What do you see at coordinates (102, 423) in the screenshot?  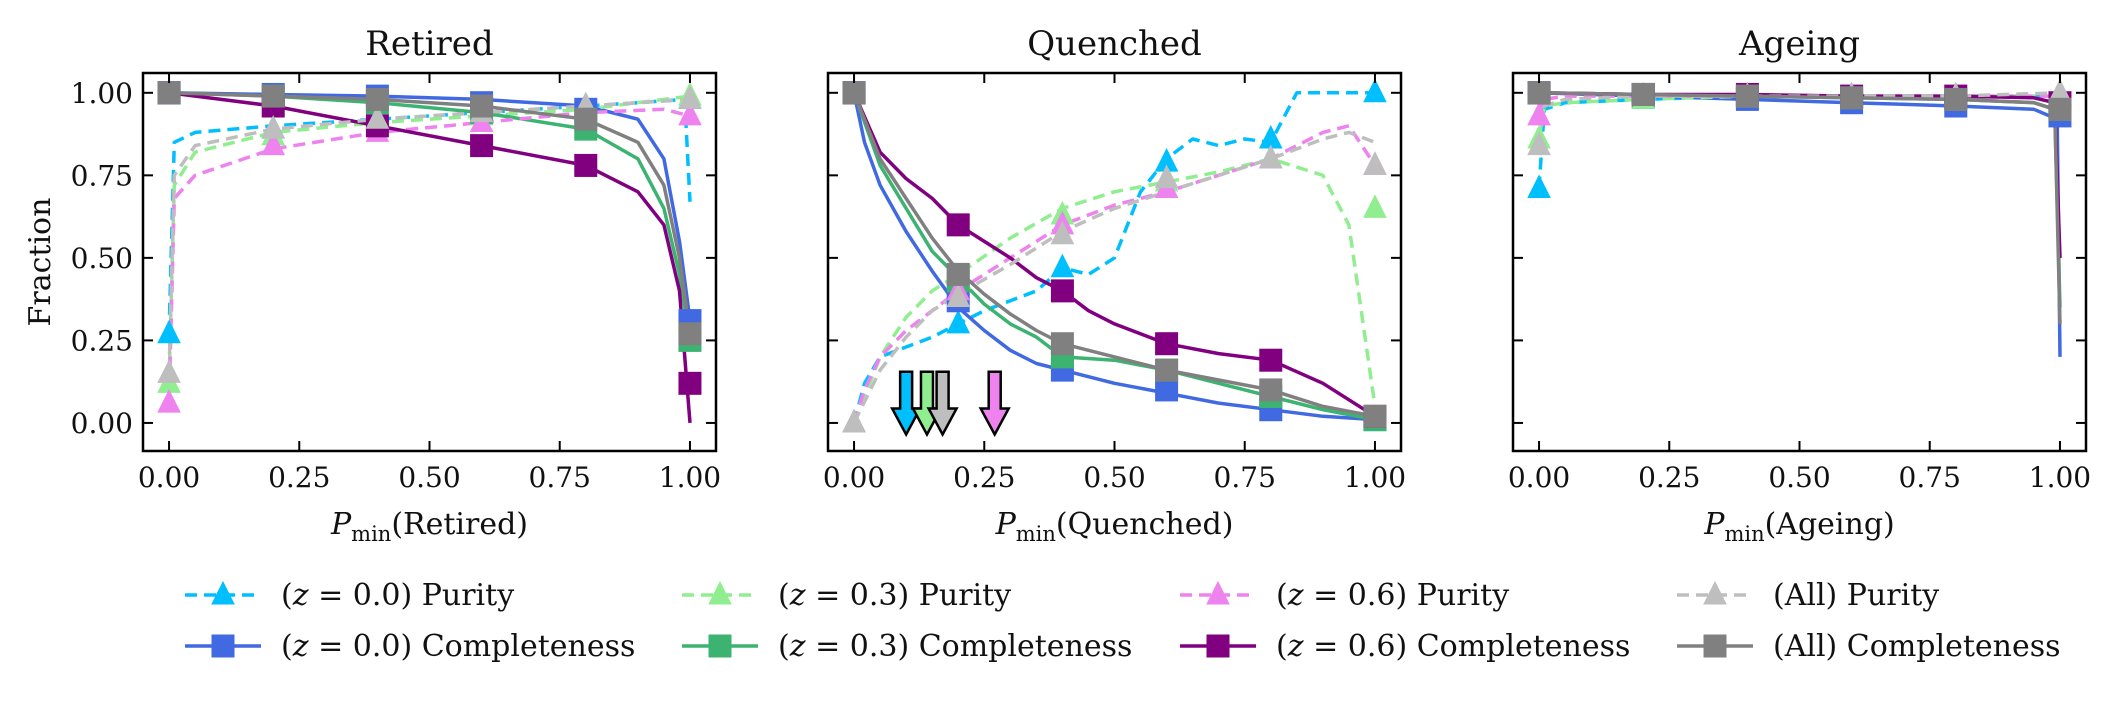 I see `y-tick-label: 0.00` at bounding box center [102, 423].